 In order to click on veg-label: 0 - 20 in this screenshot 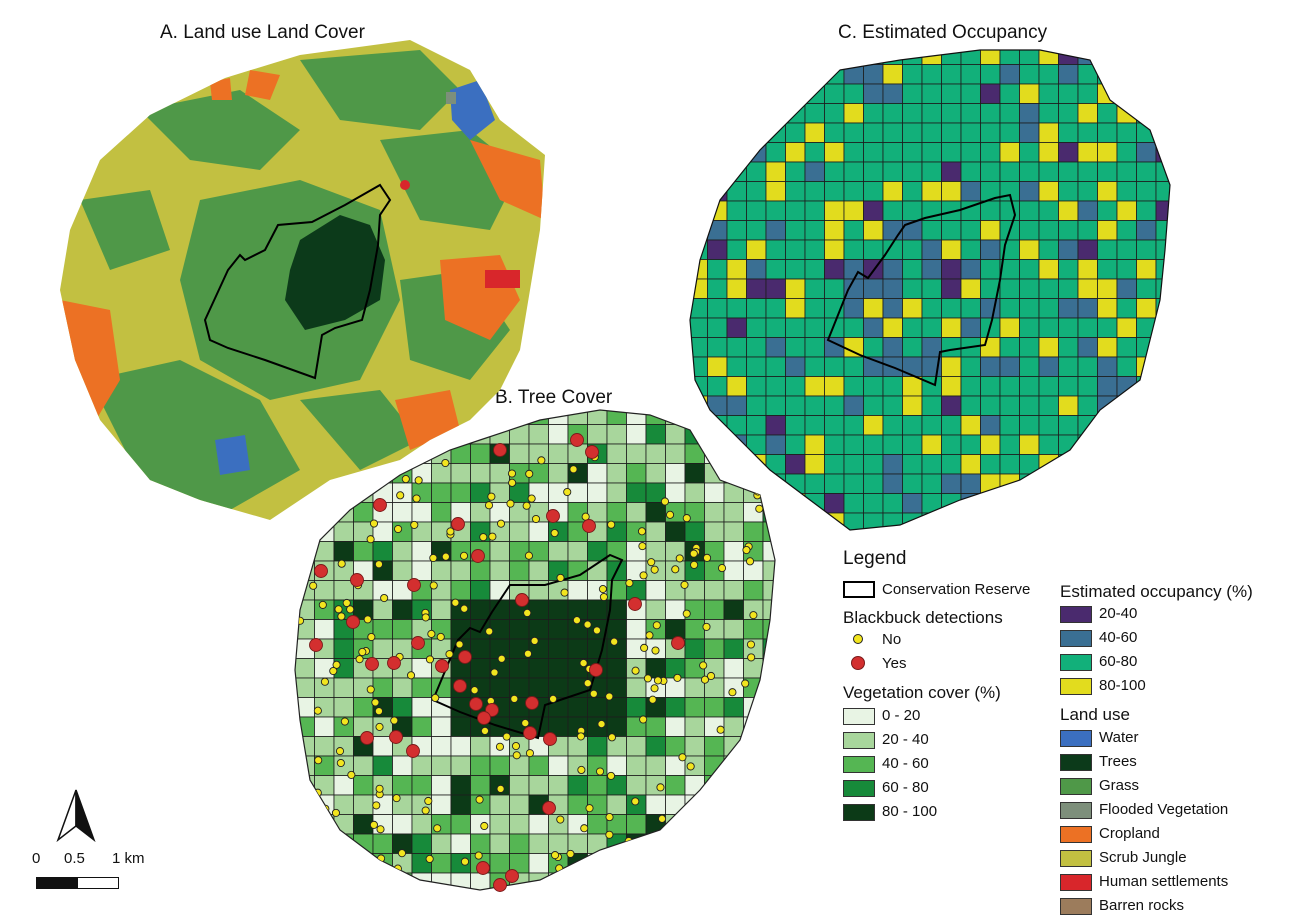, I will do `click(901, 715)`.